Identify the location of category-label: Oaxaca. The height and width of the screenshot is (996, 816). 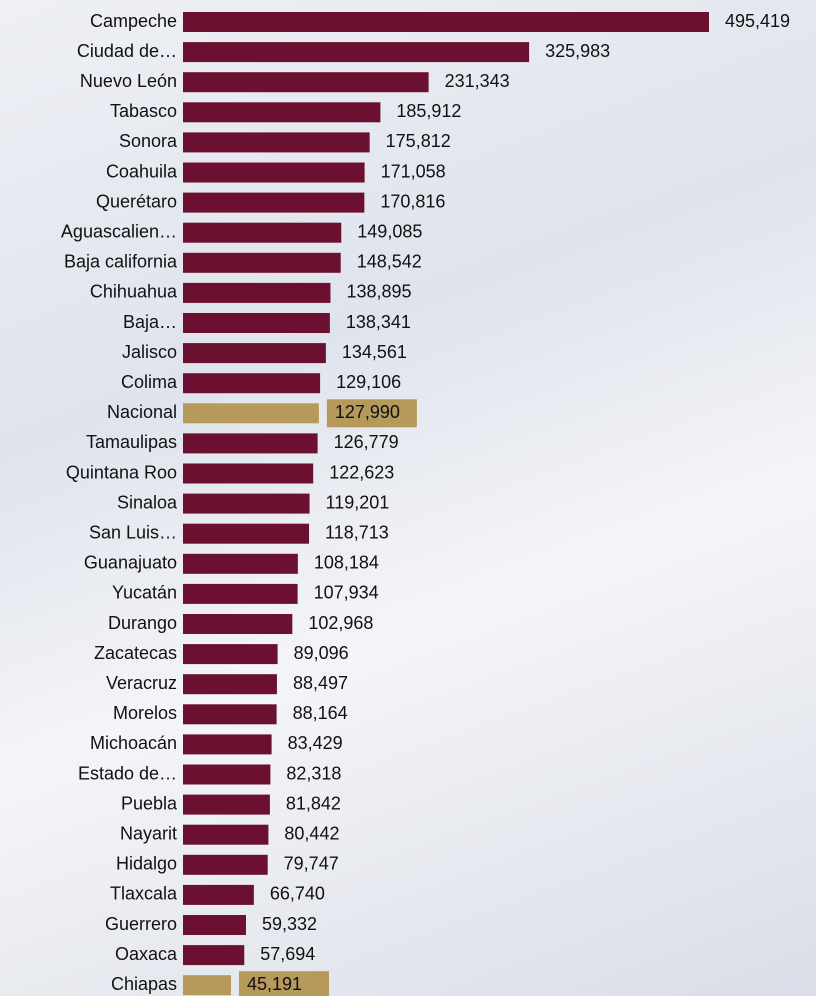
(146, 954).